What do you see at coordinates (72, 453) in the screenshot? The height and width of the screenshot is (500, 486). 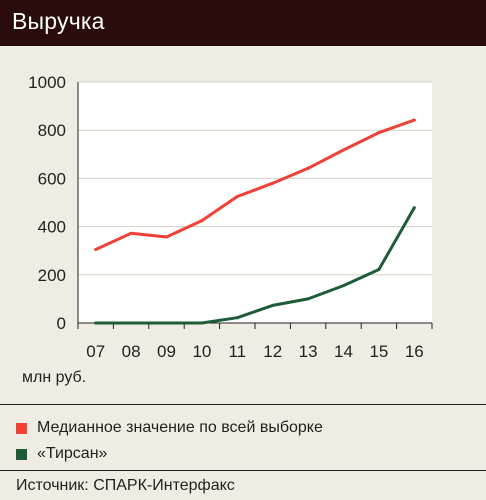 I see `legend-label-tirsan: «Тирсан»` at bounding box center [72, 453].